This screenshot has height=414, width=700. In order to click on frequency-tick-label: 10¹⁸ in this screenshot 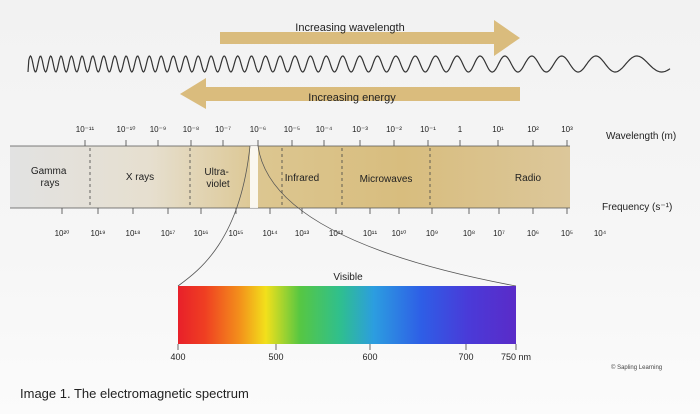, I will do `click(133, 233)`.